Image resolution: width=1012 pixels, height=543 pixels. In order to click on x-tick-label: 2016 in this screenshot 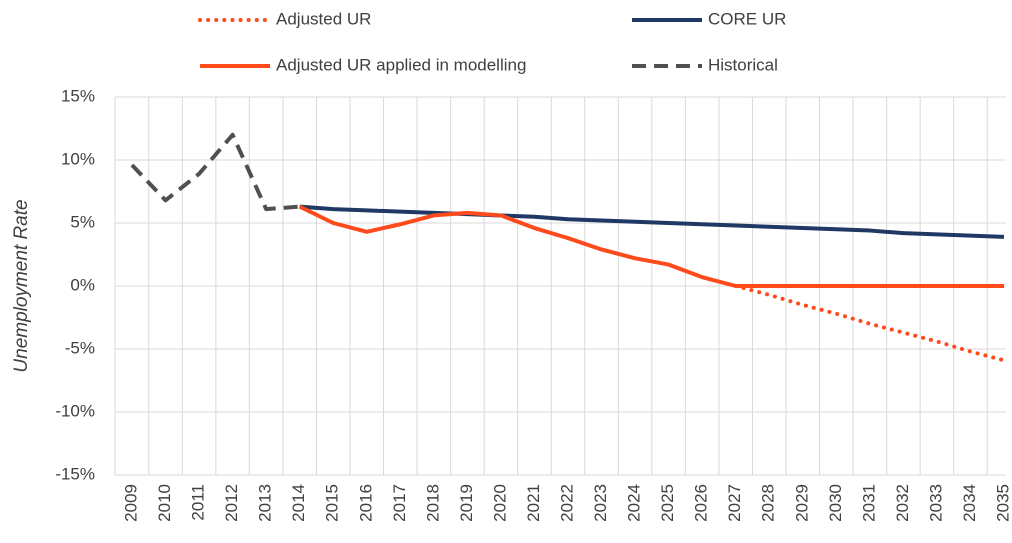, I will do `click(365, 503)`.